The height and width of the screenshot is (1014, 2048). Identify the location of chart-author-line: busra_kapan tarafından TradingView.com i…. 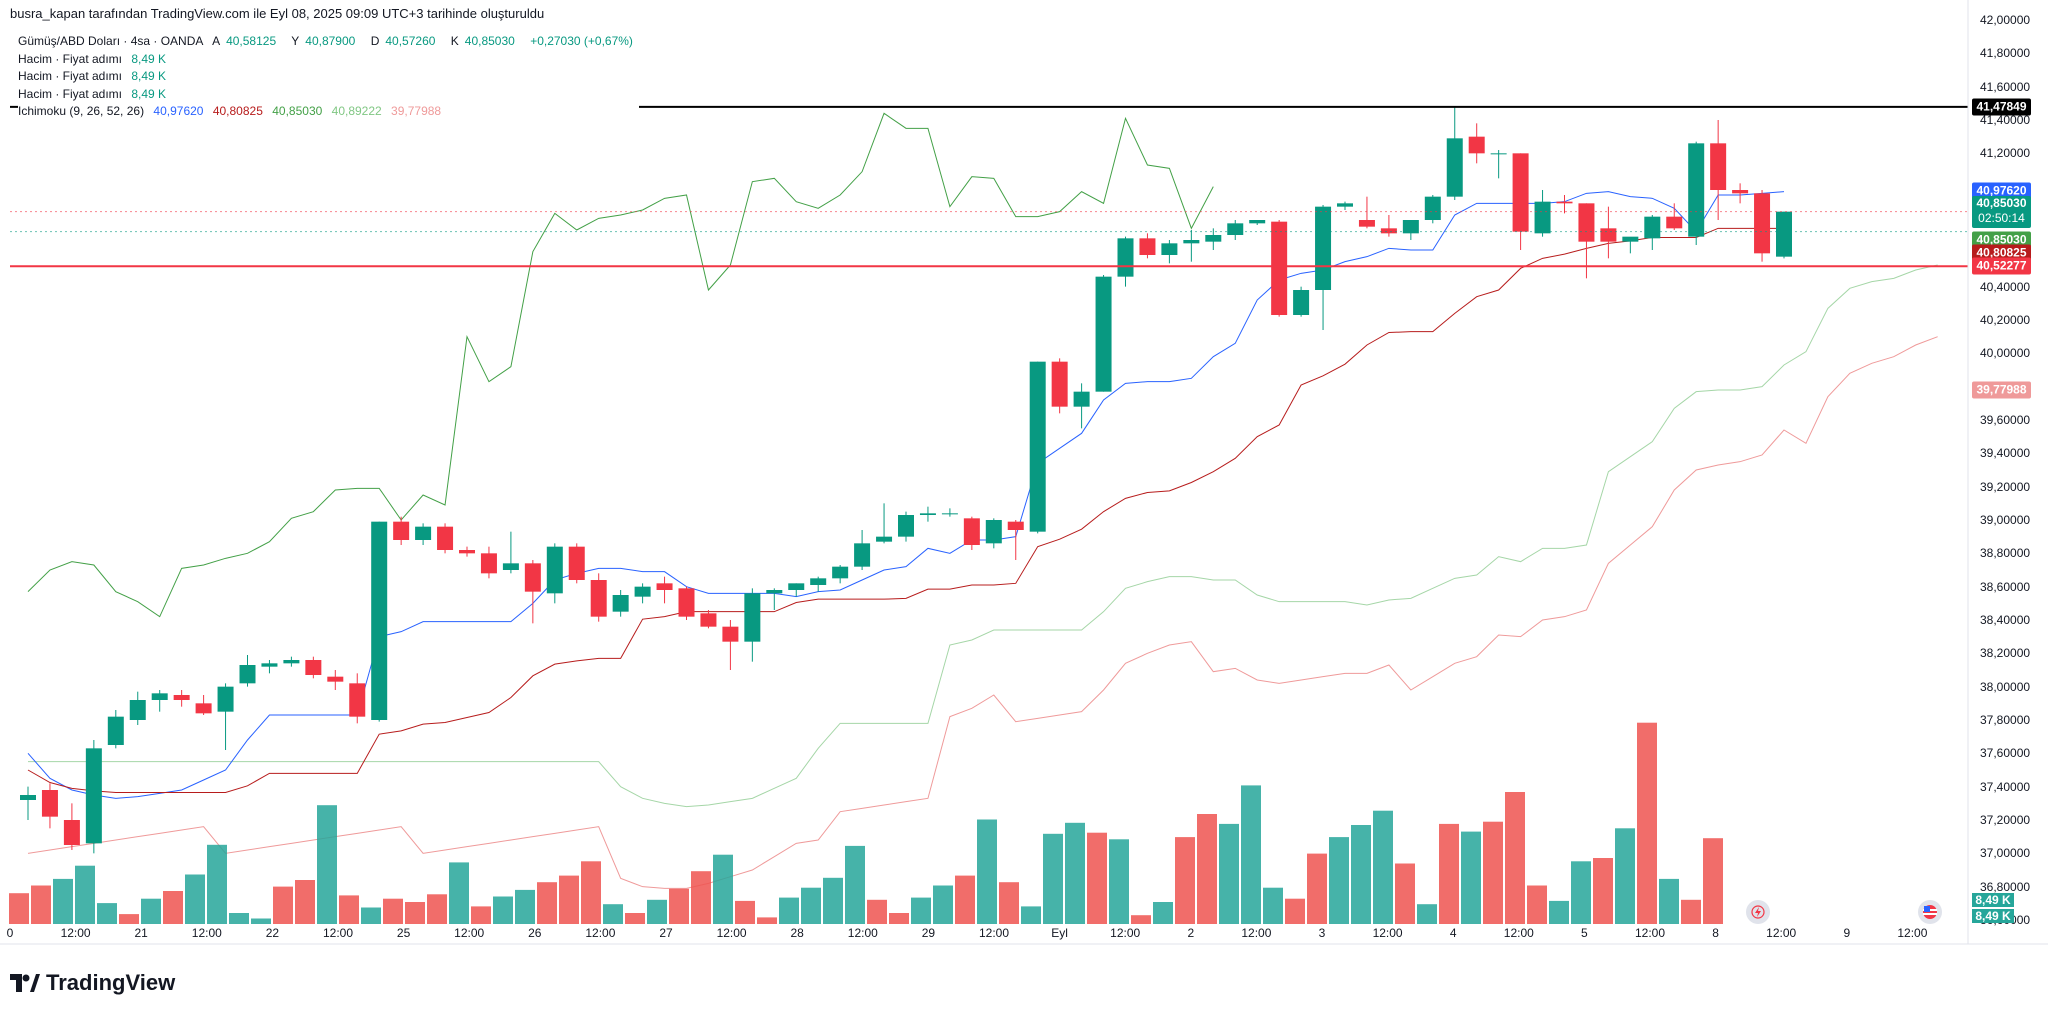
(277, 13).